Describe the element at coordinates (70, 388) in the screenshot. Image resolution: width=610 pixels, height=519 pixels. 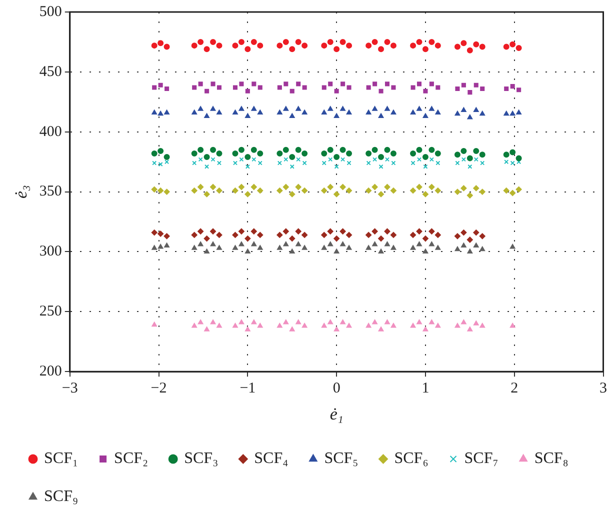
I see `x-tick-label: −3` at that location.